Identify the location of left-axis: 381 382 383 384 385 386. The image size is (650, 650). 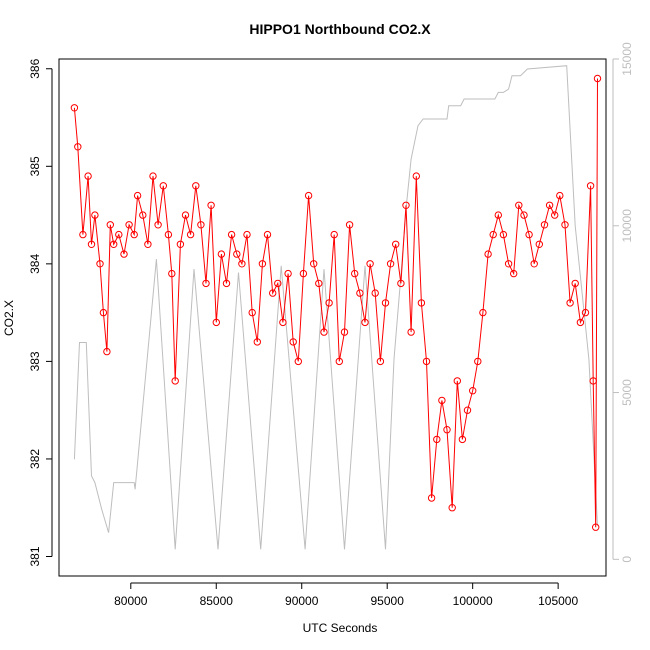
(40, 312).